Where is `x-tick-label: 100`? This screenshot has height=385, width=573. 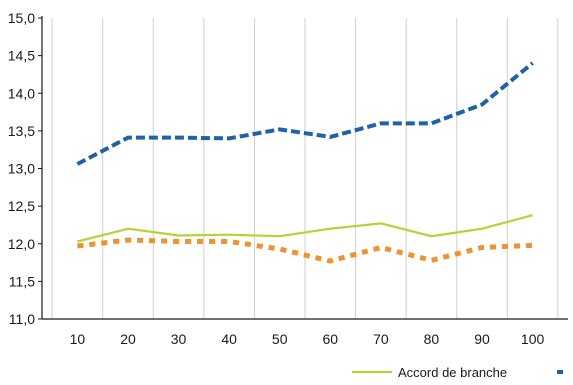 x-tick-label: 100 is located at coordinates (533, 339).